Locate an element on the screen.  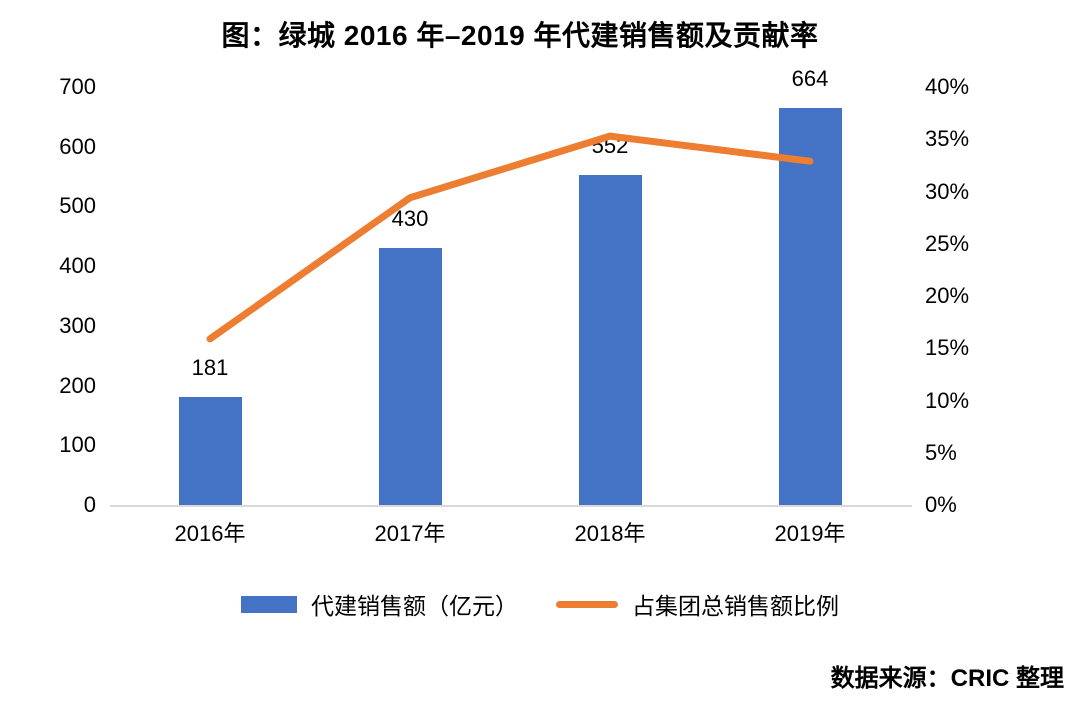
chart-title: 图：绿城 2016 年–2019 年代建销售额及贡献率 is located at coordinates (520, 35).